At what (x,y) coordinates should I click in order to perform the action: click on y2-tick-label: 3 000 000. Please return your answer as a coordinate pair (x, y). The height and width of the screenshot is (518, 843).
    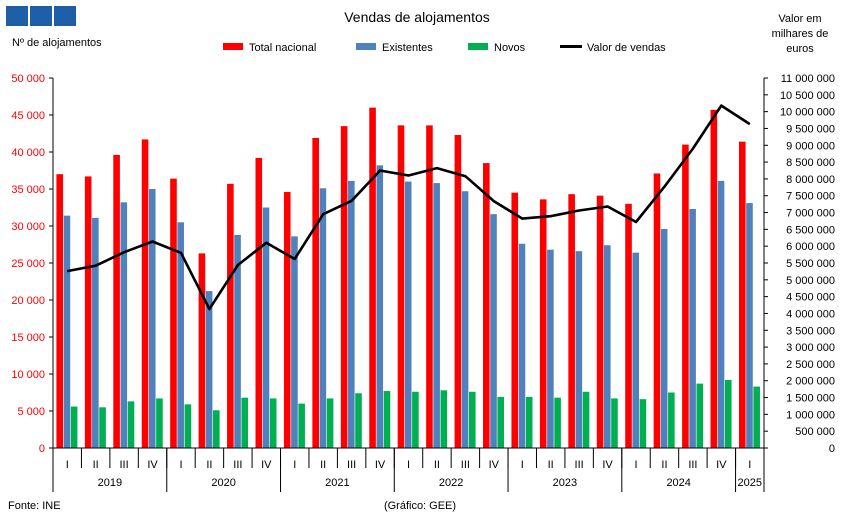
    Looking at the image, I should click on (810, 348).